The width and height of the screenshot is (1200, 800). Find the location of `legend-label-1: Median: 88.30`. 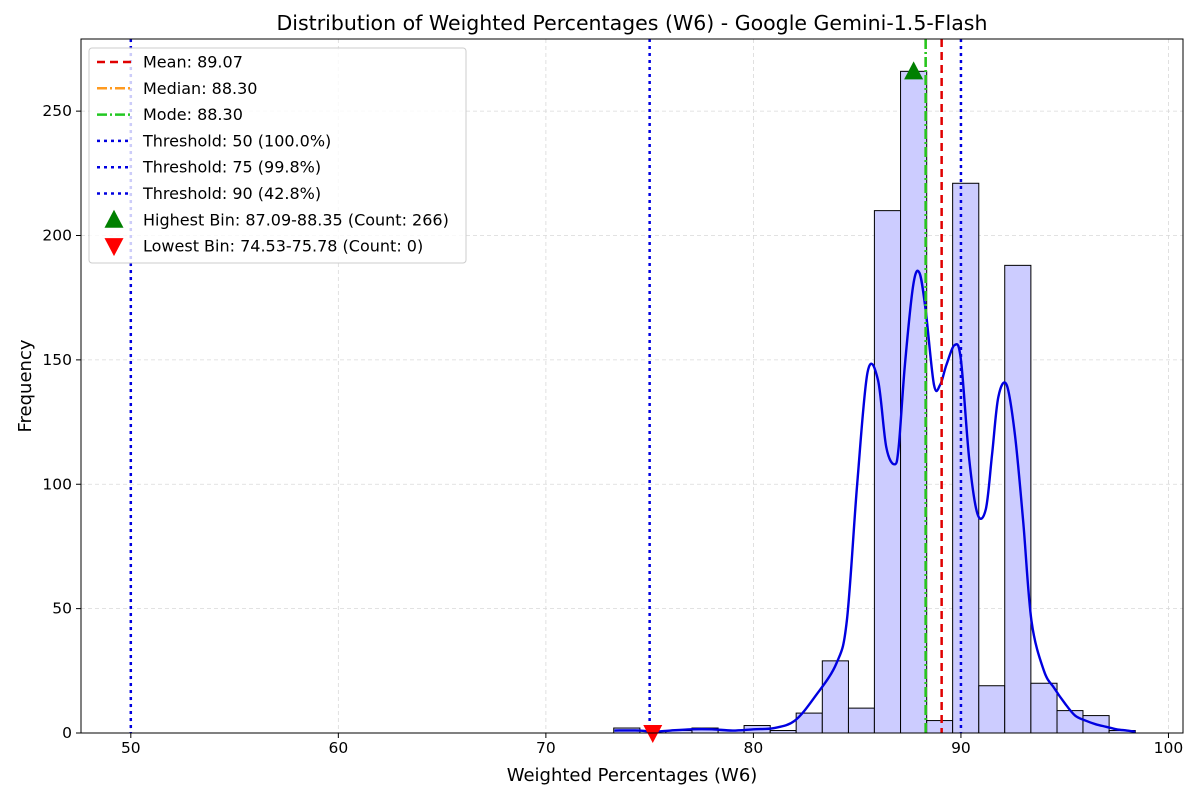

legend-label-1: Median: 88.30 is located at coordinates (200, 88).